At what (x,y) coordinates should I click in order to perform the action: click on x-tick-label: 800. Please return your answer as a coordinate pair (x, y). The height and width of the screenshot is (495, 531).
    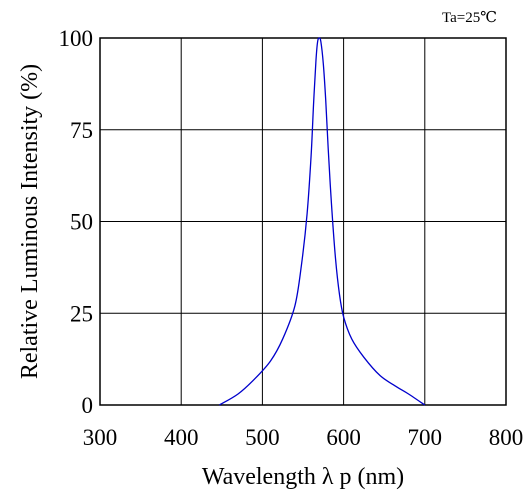
    Looking at the image, I should click on (506, 437).